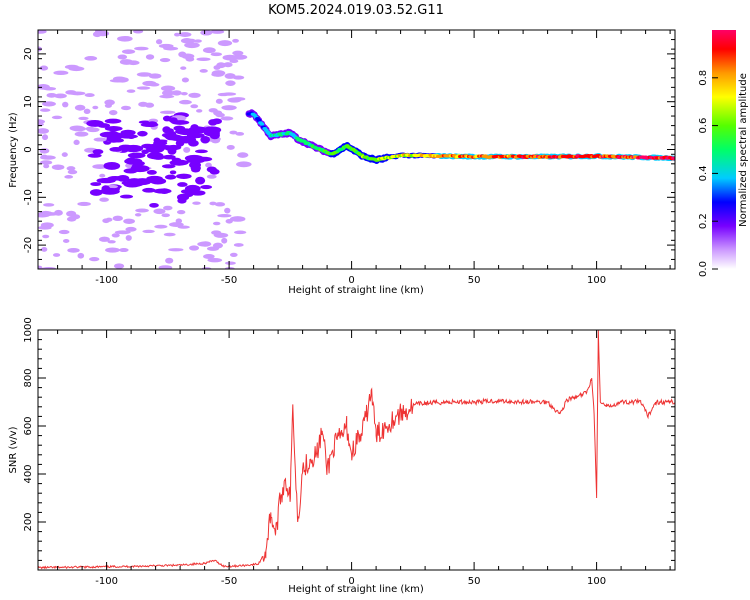 This screenshot has height=600, width=750. What do you see at coordinates (28, 101) in the screenshot?
I see `spec-ytick-label: 10` at bounding box center [28, 101].